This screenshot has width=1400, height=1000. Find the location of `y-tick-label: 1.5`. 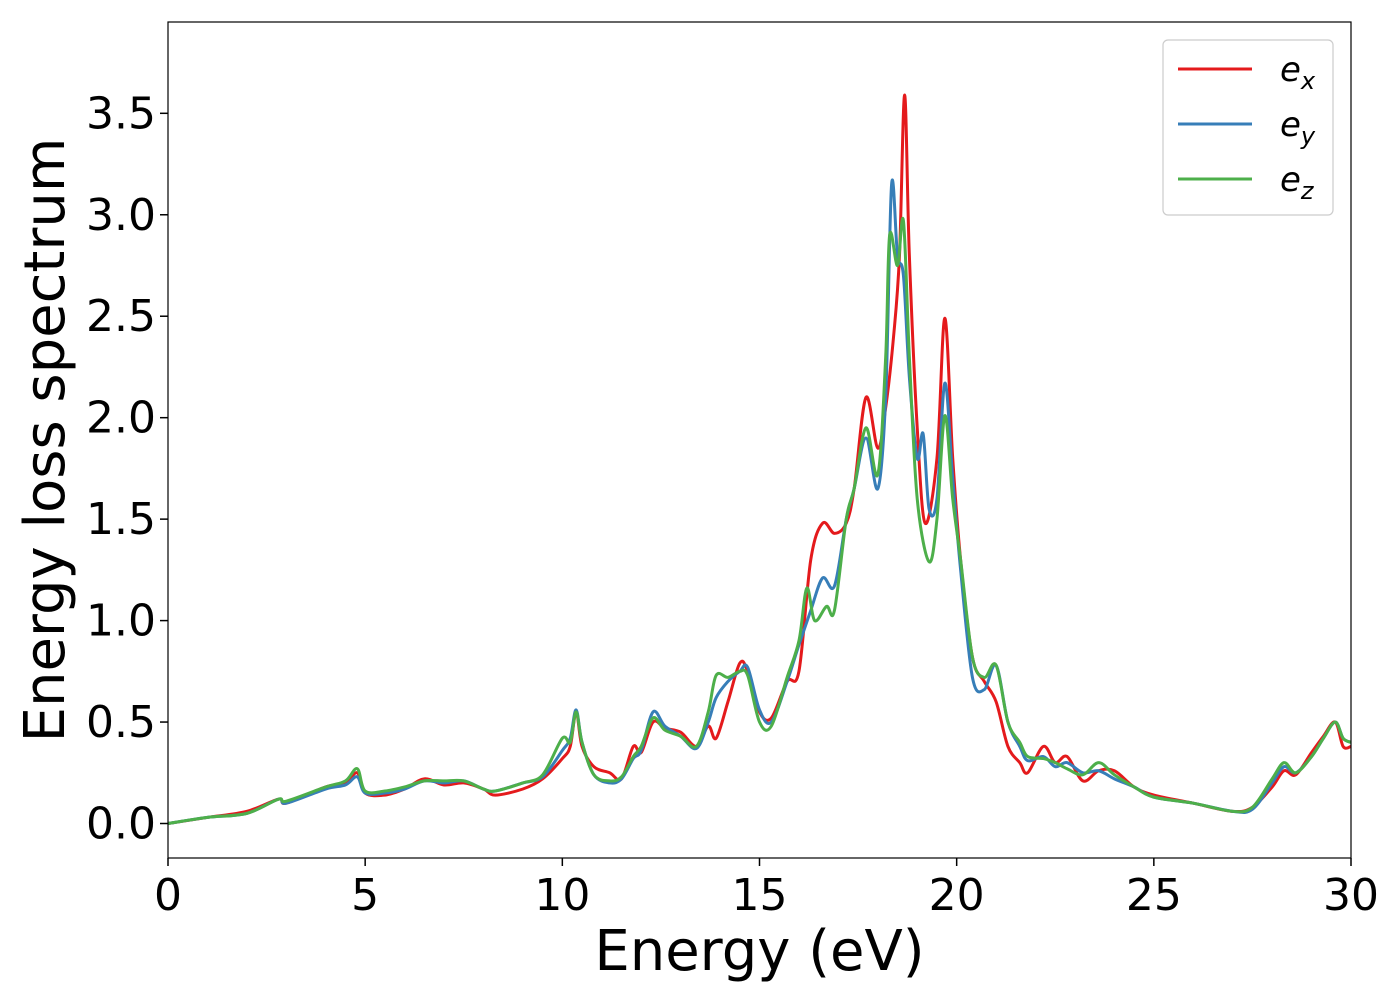

y-tick-label: 1.5 is located at coordinates (121, 519).